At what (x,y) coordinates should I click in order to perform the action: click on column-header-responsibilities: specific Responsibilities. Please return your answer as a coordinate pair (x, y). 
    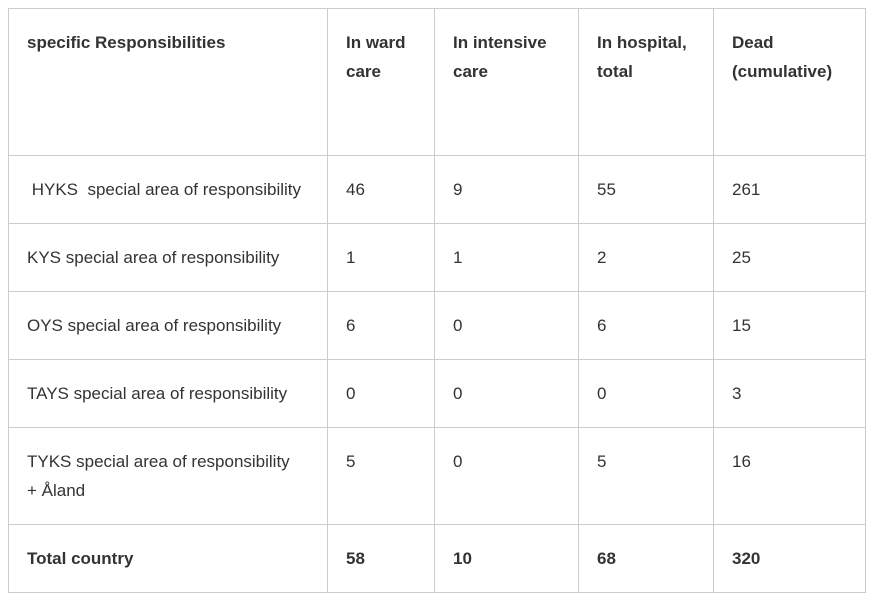
    Looking at the image, I should click on (168, 82).